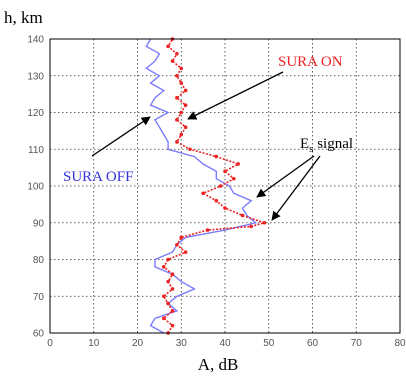 The height and width of the screenshot is (383, 406). What do you see at coordinates (225, 343) in the screenshot?
I see `x-tick-label: 40` at bounding box center [225, 343].